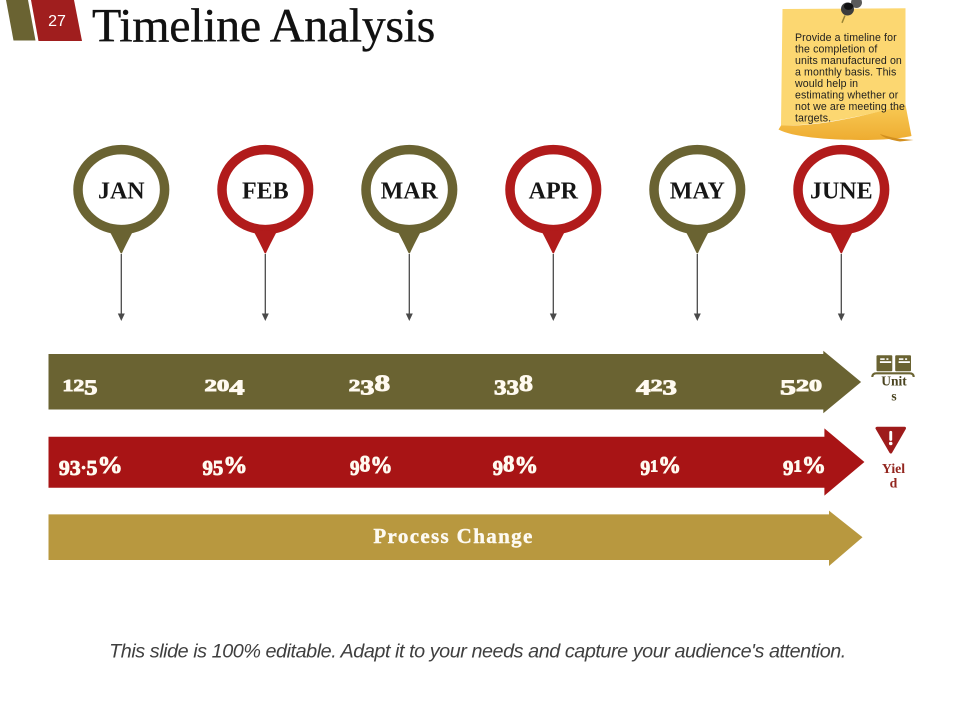 The height and width of the screenshot is (720, 960). I want to click on svg-text: MAY, so click(697, 191).